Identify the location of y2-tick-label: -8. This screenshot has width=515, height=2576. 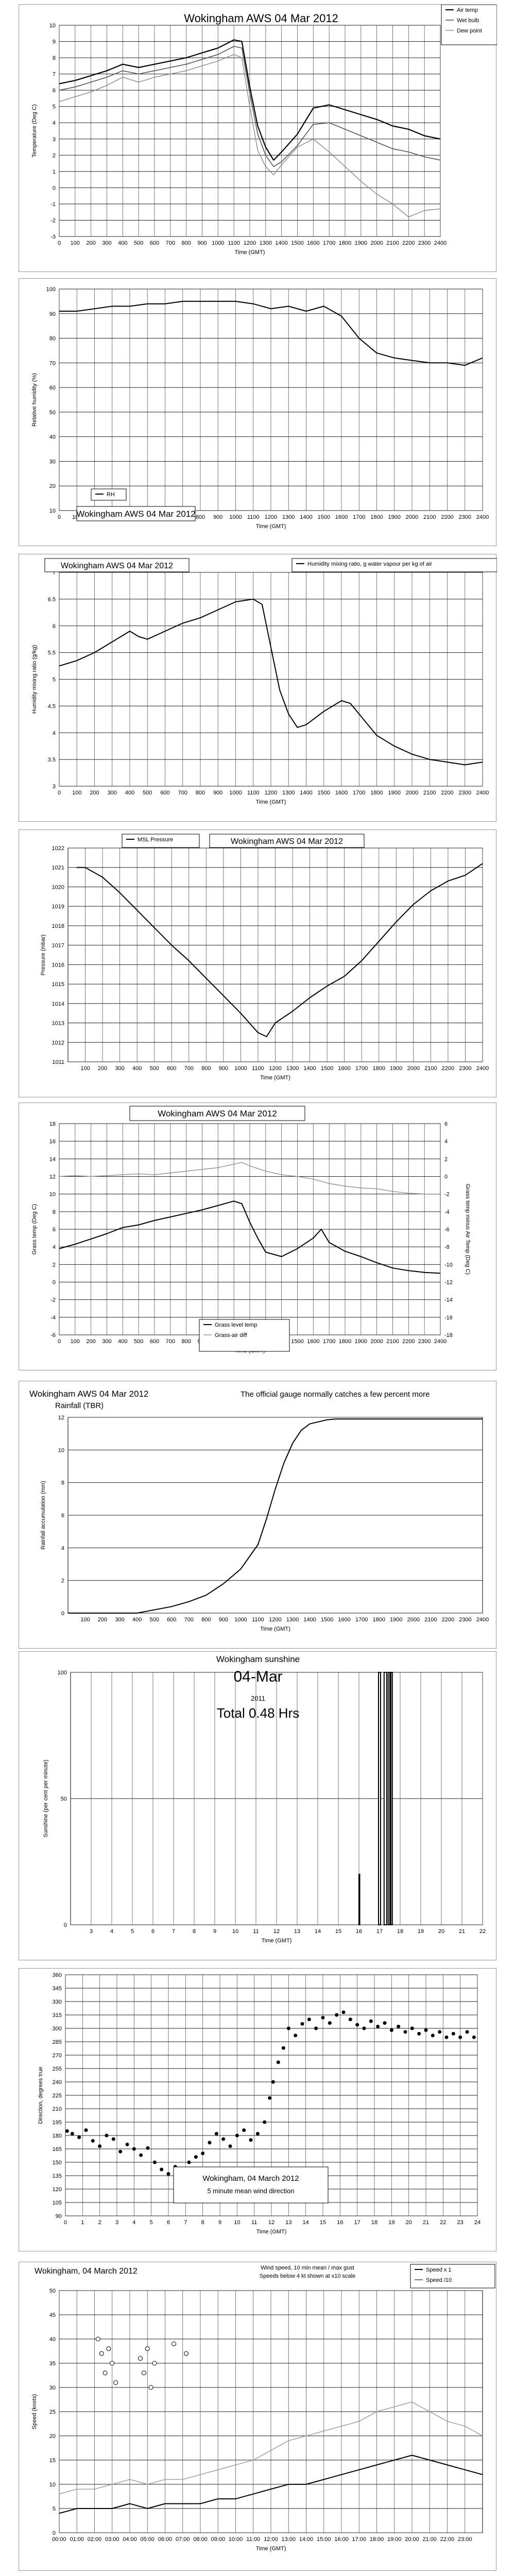
(447, 1247).